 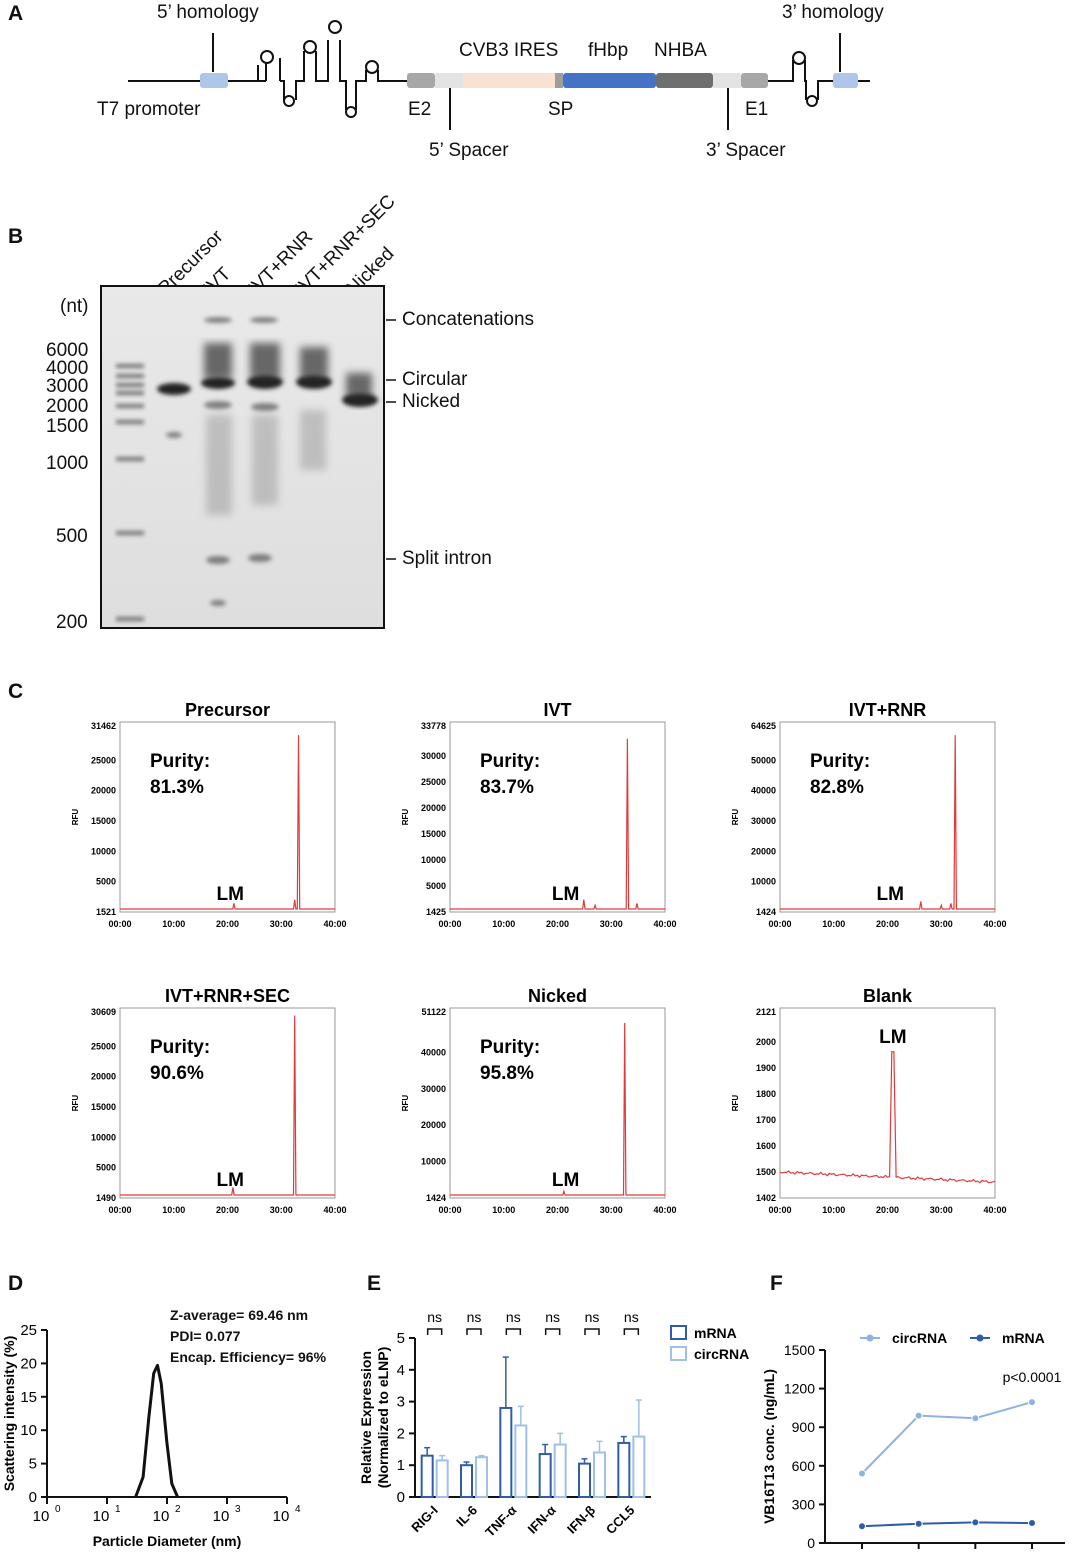 I want to click on plot-title: IVT+RNR+SEC, so click(x=227, y=996).